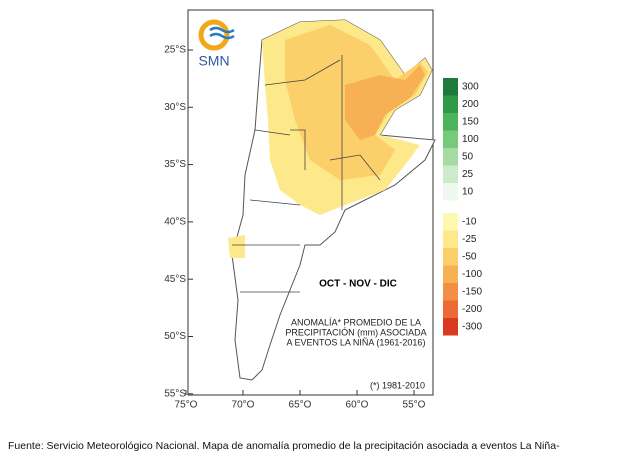 This screenshot has width=640, height=459. I want to click on lat-label: 30°S, so click(175, 107).